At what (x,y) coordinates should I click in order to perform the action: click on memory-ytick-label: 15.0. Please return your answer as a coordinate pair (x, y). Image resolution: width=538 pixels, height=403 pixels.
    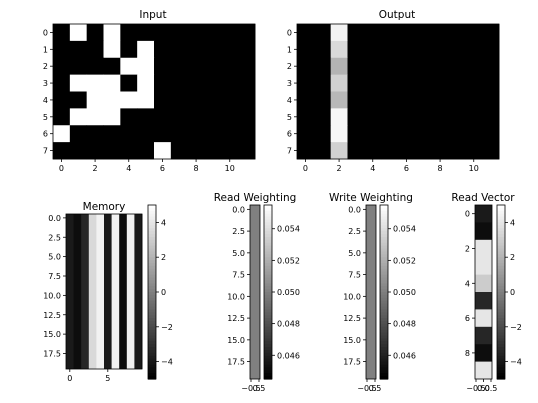
    Looking at the image, I should click on (52, 334).